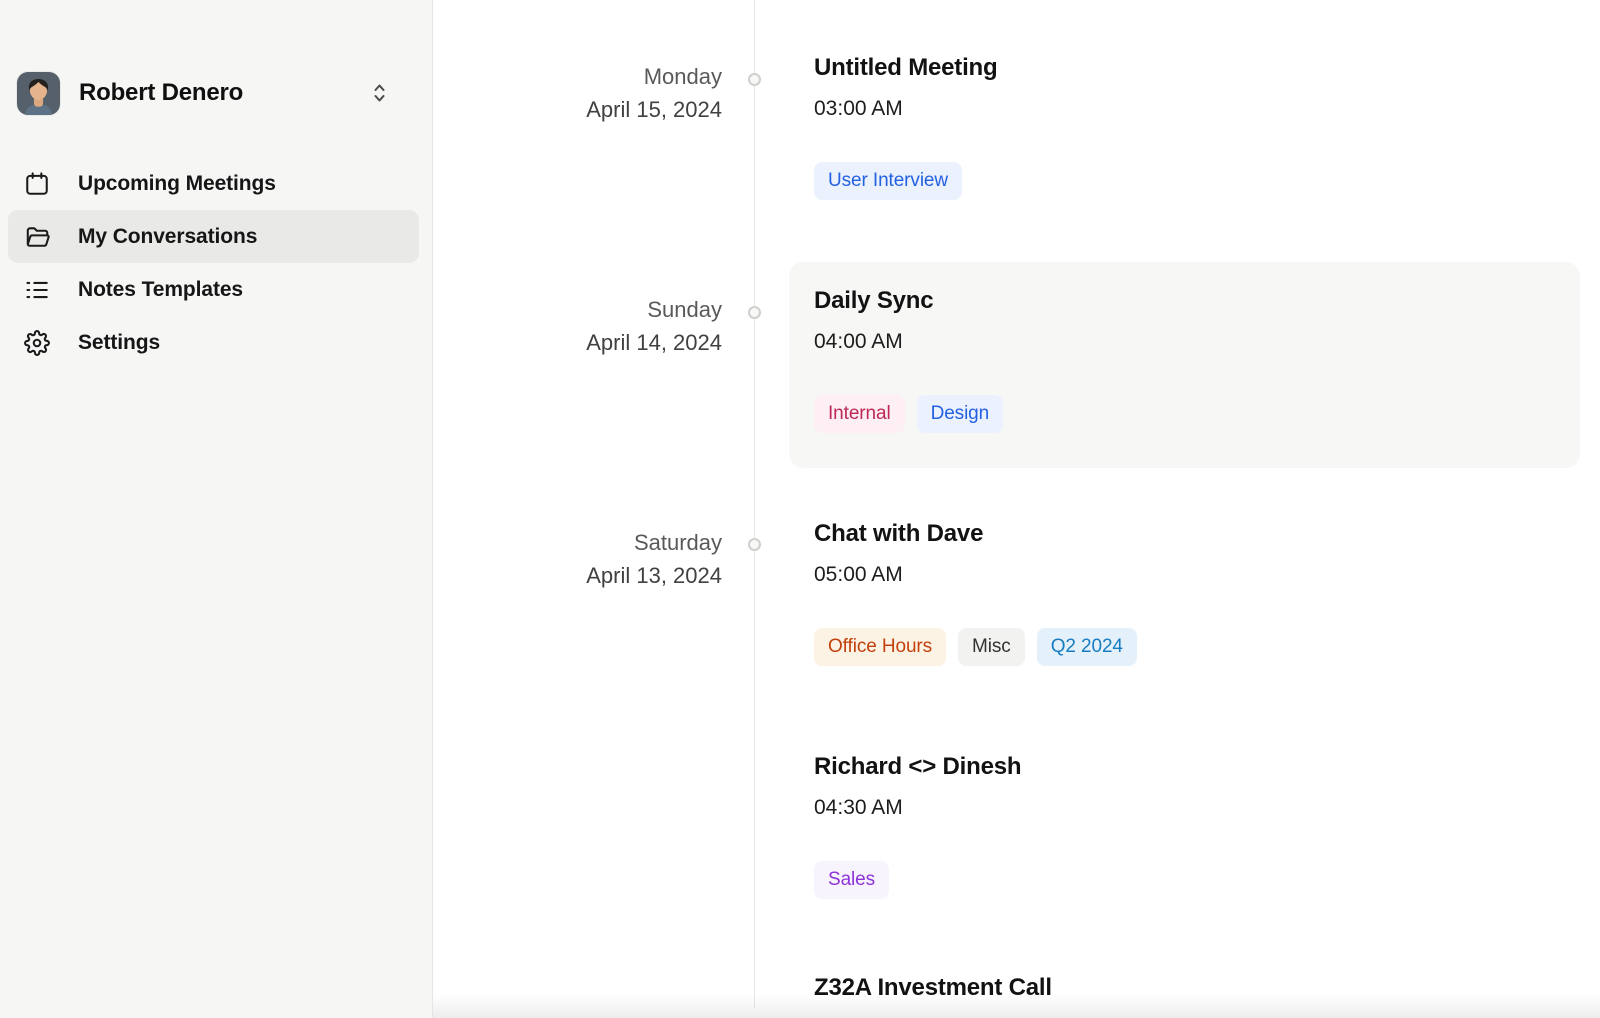 Image resolution: width=1600 pixels, height=1018 pixels. Describe the element at coordinates (858, 108) in the screenshot. I see `meeting-time: 03:00 AM` at that location.